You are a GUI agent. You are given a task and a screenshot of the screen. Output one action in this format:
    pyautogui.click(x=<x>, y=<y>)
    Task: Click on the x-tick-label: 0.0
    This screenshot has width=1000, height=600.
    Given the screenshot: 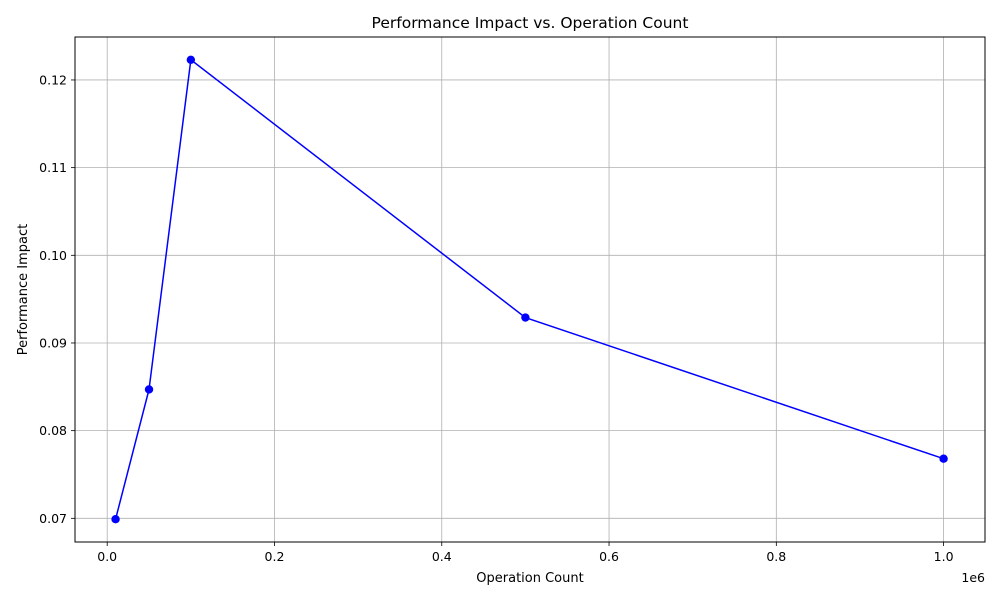 What is the action you would take?
    pyautogui.click(x=107, y=556)
    